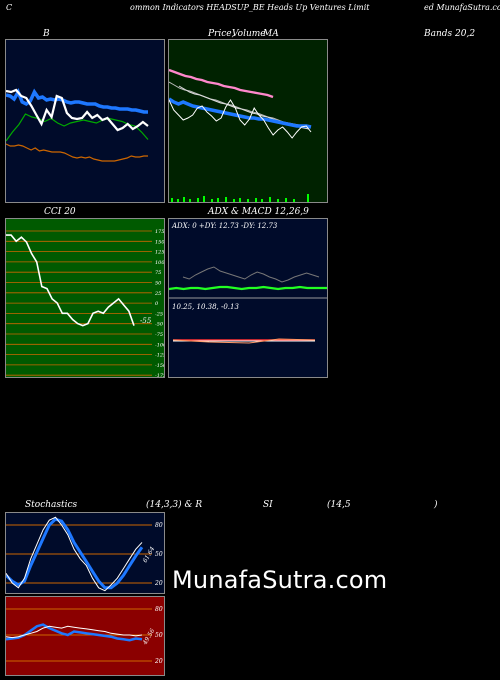  Describe the element at coordinates (160, 356) in the screenshot. I see `cci-tick-label: -125` at that location.